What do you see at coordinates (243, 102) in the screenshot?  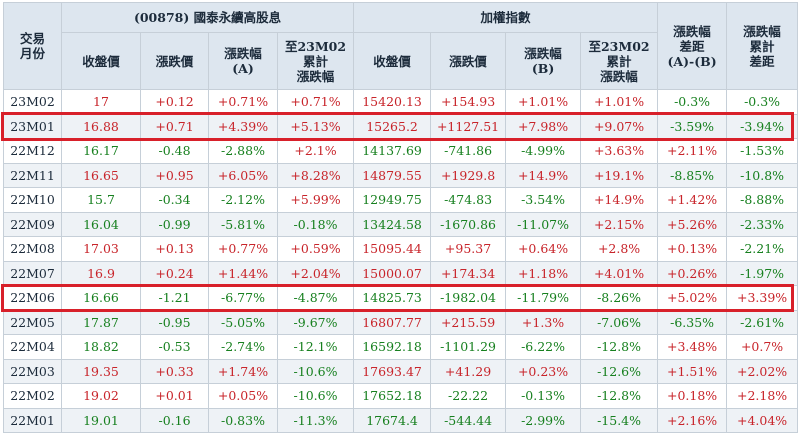 I see `etf-pct-cell: +0.71%` at bounding box center [243, 102].